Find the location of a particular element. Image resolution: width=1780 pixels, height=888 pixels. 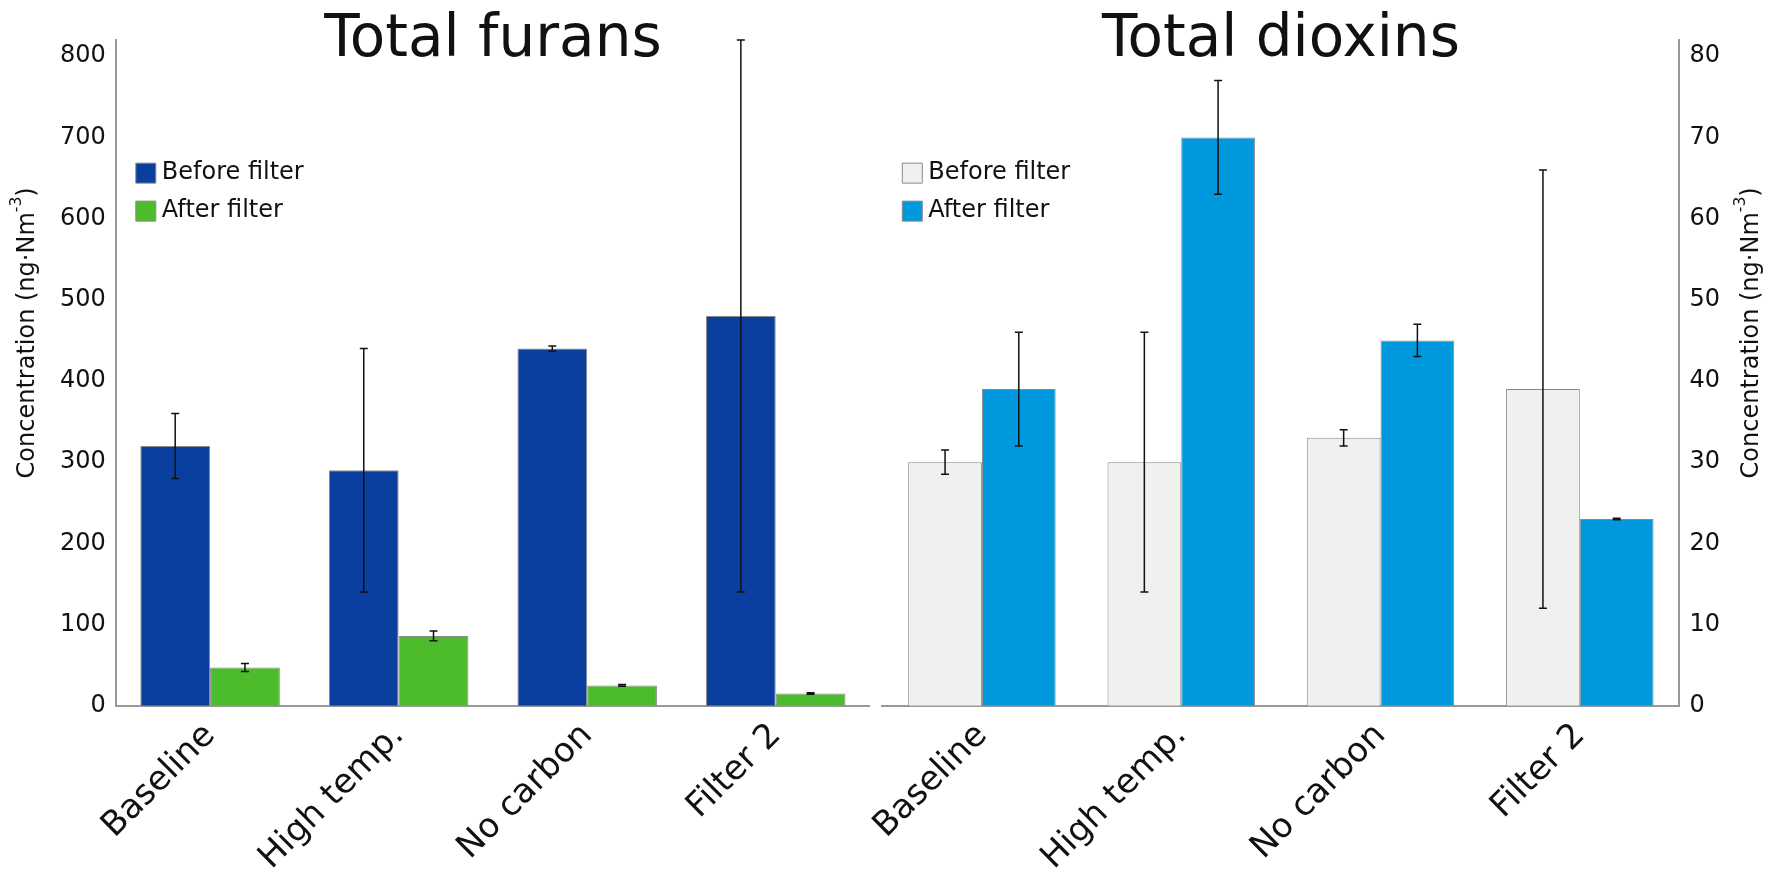

y2-tick-label: 50 is located at coordinates (1705, 298).